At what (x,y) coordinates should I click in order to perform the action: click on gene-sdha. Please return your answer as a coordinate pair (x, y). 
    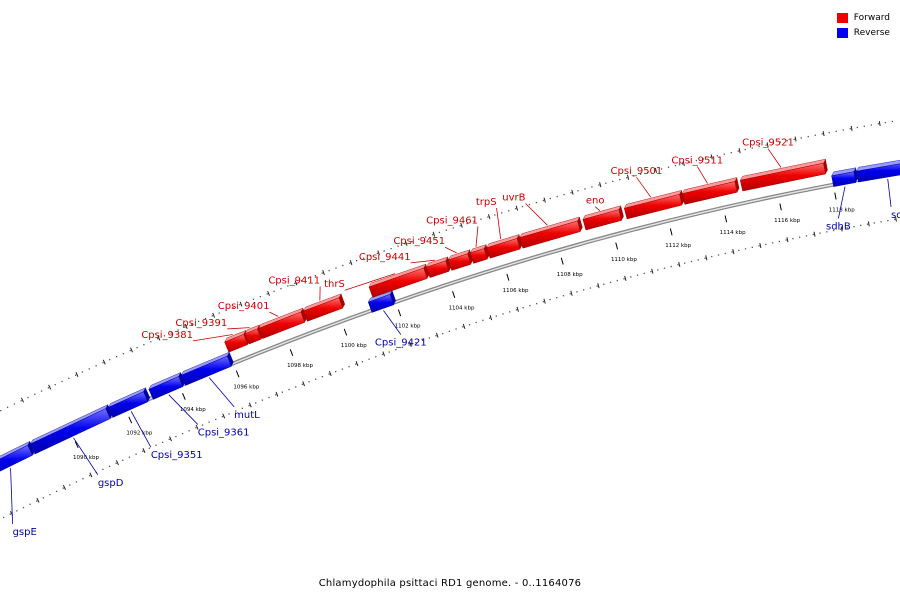
    Looking at the image, I should click on (878, 170).